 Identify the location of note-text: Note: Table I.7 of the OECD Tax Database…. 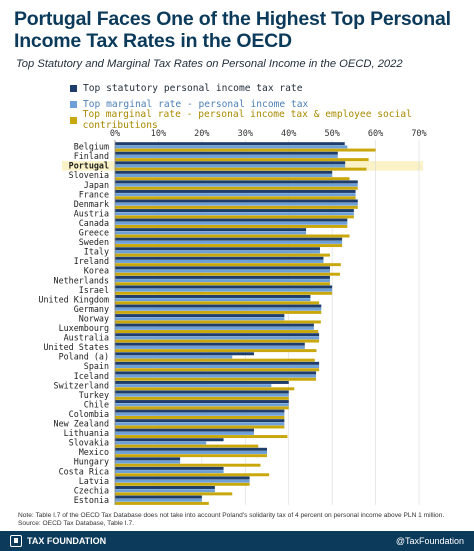
(231, 515).